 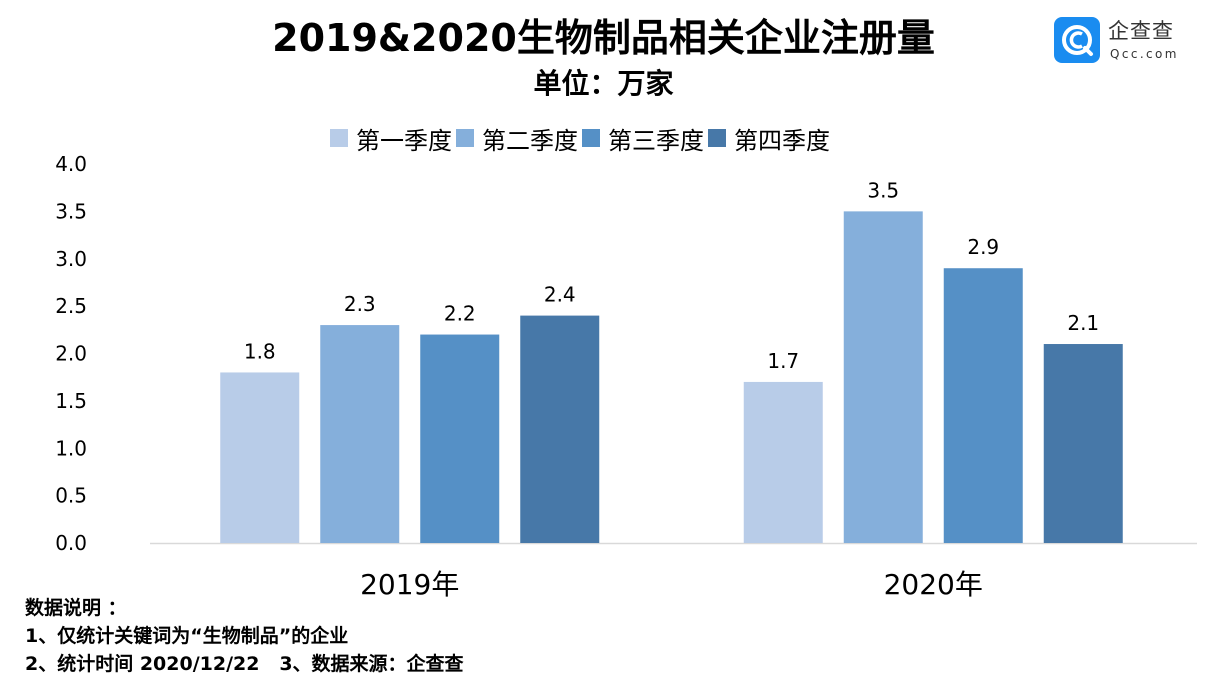 What do you see at coordinates (1144, 54) in the screenshot?
I see `logo-name-en: Qcc.com` at bounding box center [1144, 54].